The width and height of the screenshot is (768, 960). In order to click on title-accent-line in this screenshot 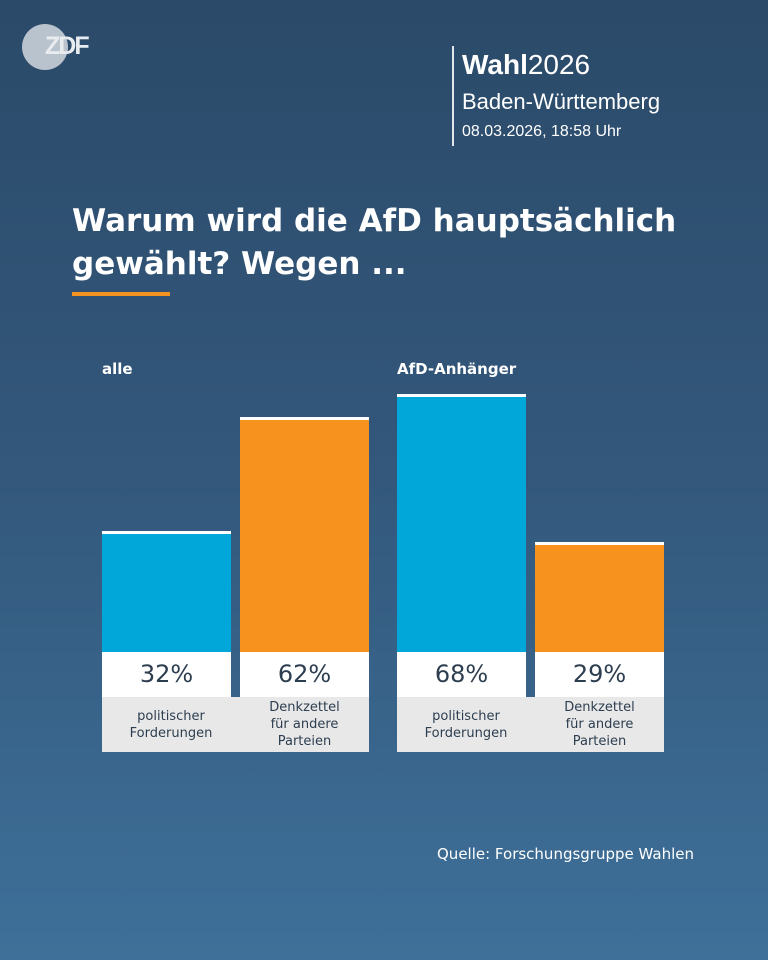, I will do `click(121, 294)`.